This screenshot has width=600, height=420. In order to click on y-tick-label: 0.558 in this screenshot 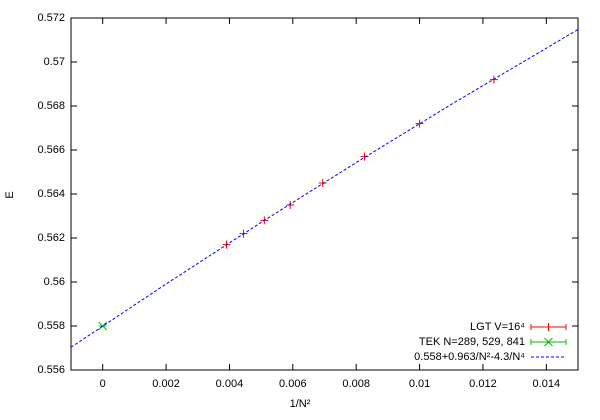, I will do `click(51, 326)`.